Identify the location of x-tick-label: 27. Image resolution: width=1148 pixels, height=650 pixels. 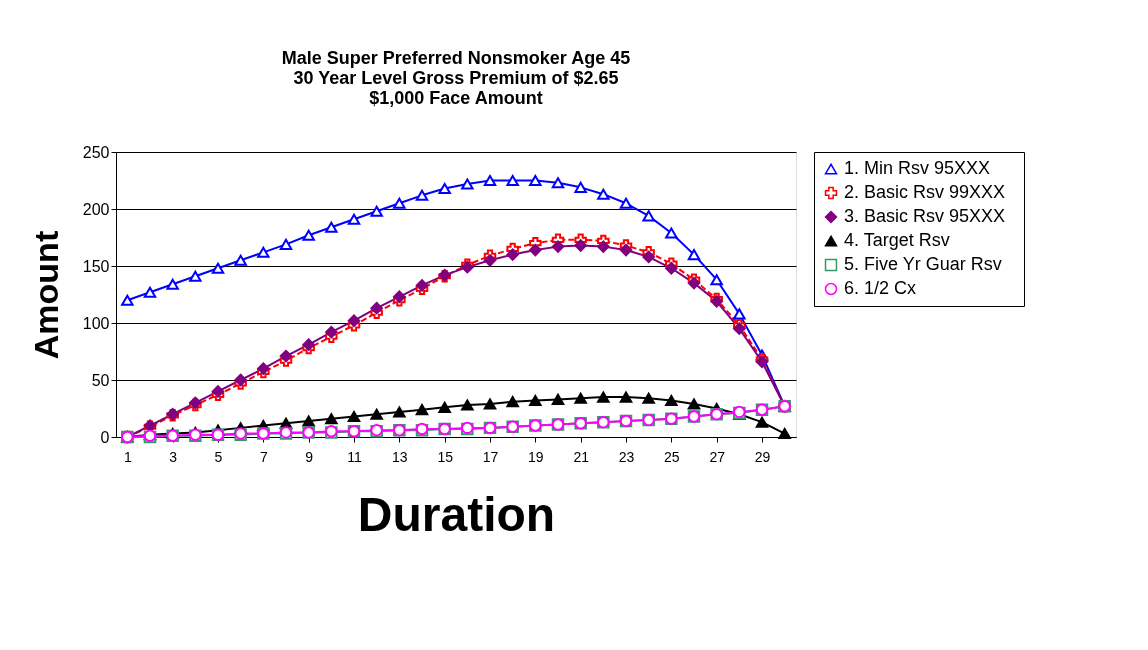
(717, 456).